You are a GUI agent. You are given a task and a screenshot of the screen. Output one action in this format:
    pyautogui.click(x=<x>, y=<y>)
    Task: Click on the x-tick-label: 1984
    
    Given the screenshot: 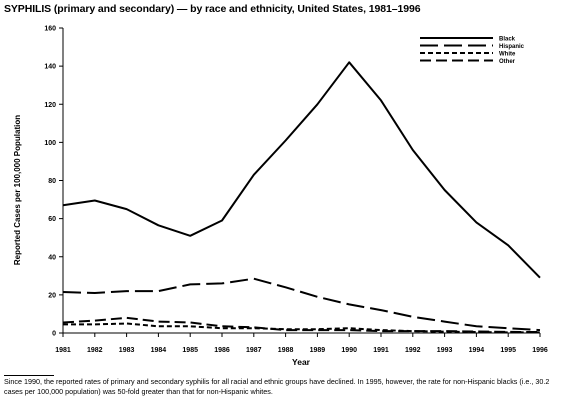 What is the action you would take?
    pyautogui.click(x=159, y=350)
    